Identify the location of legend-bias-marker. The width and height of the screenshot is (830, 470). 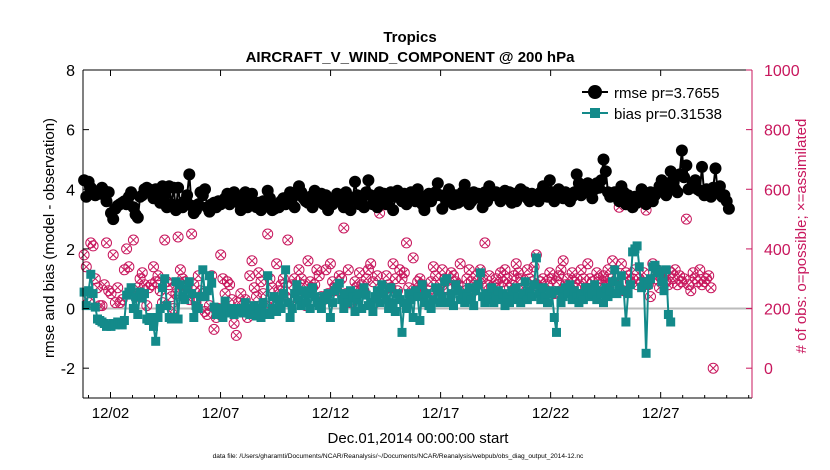
(595, 113).